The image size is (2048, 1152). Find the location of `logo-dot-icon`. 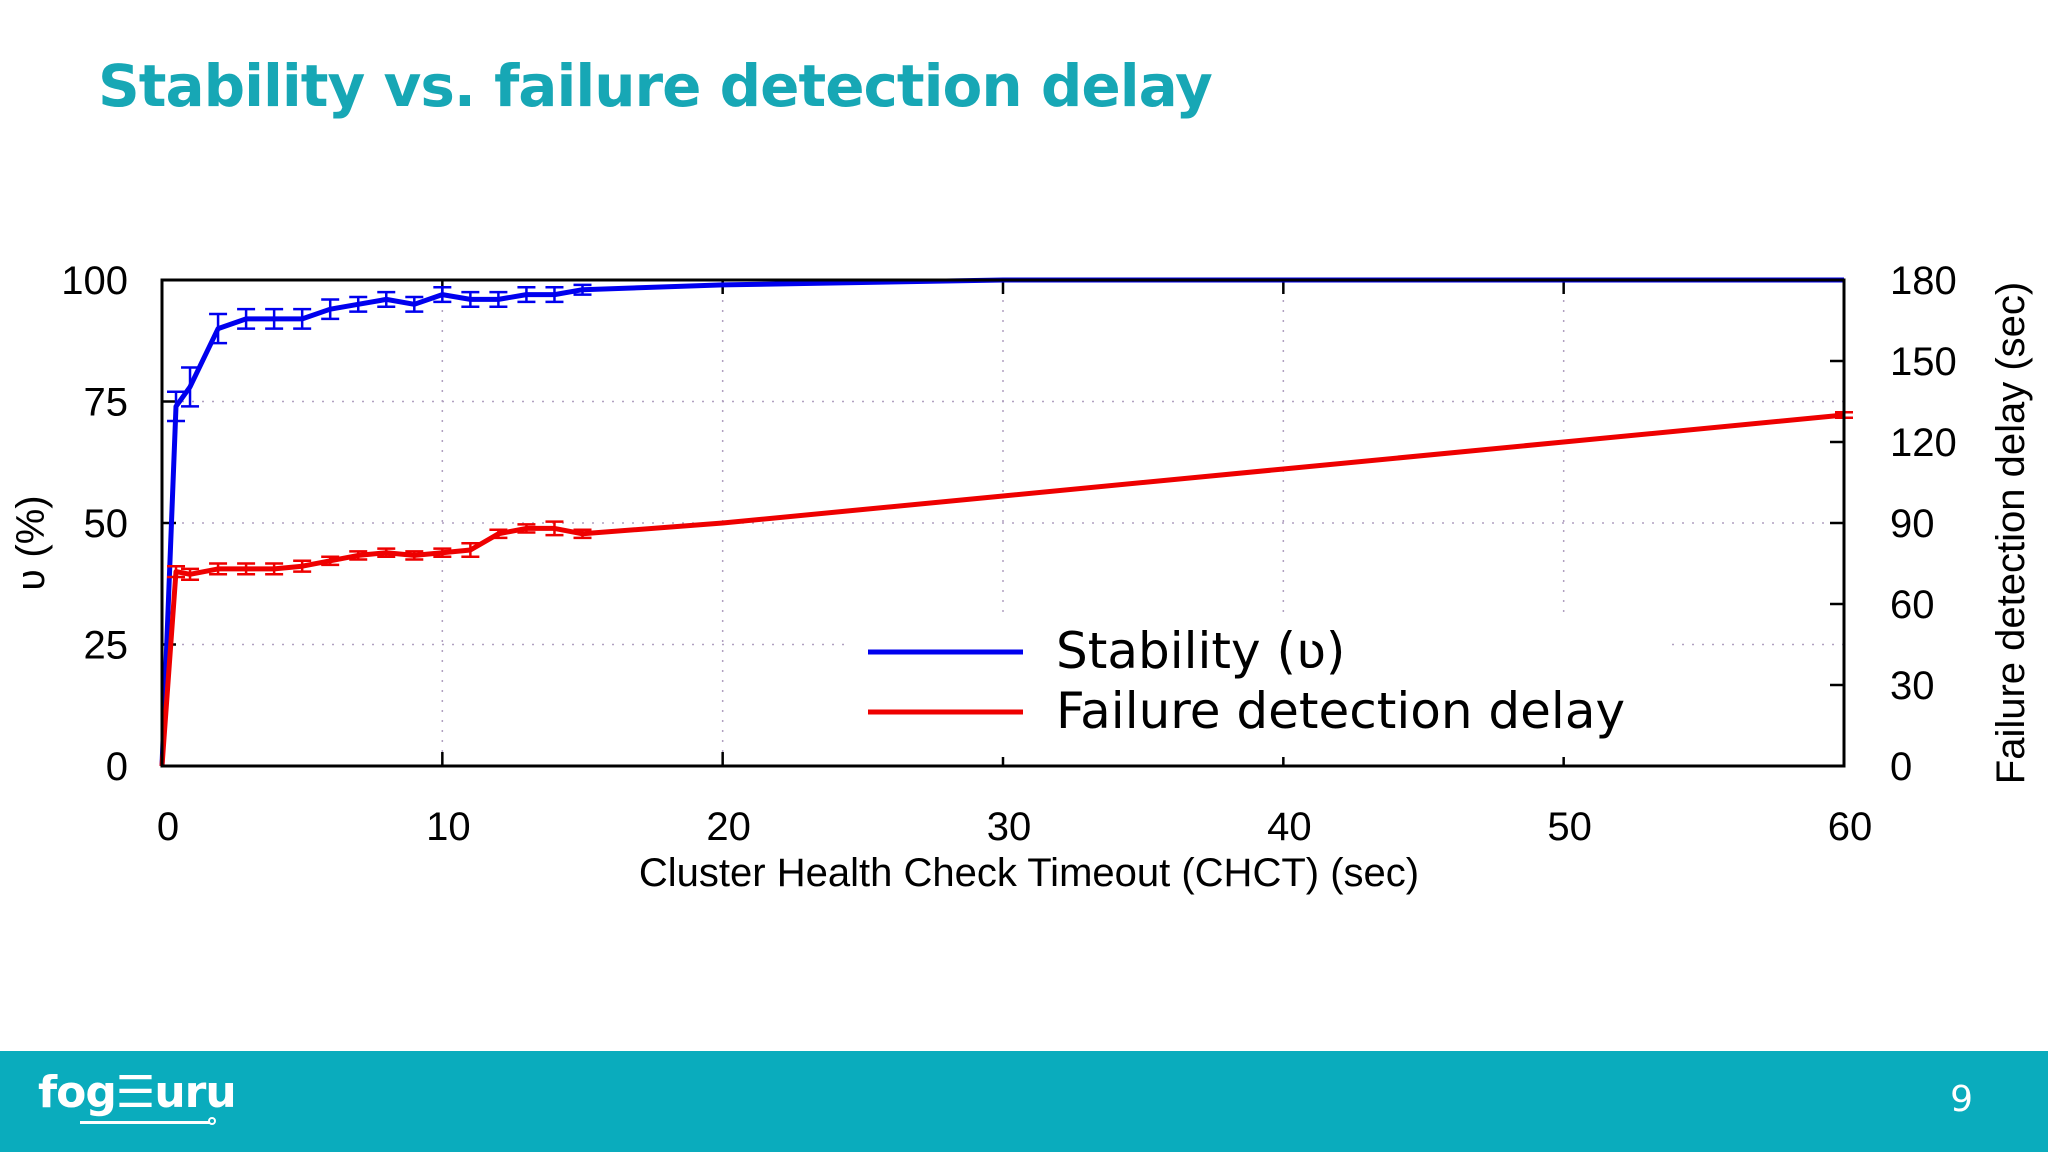

logo-dot-icon is located at coordinates (212, 1121).